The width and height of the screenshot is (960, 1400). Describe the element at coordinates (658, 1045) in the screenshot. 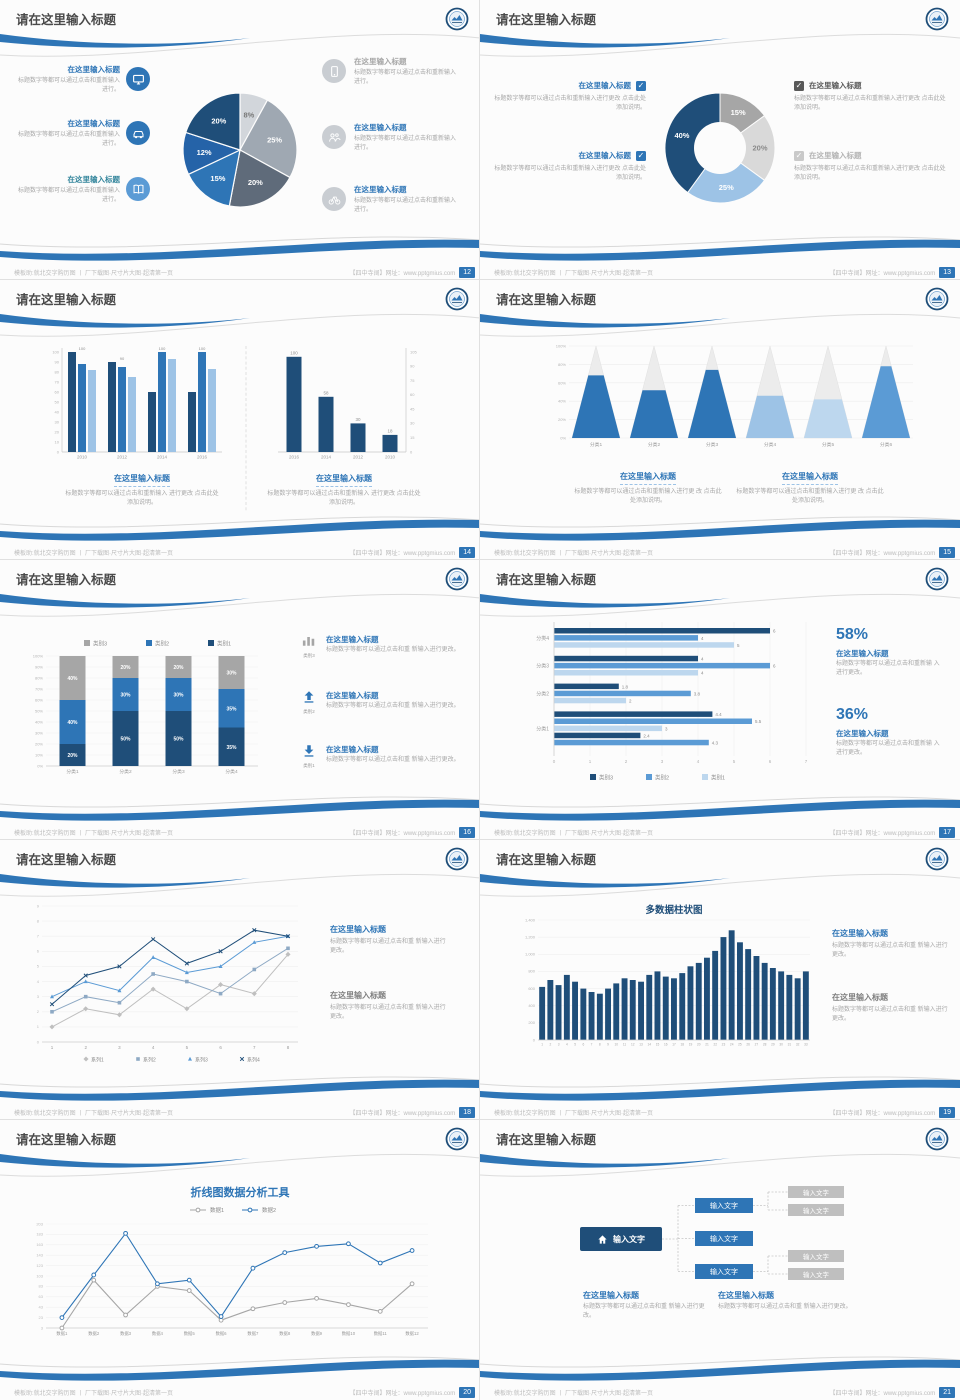

I see `svg-text: 15` at that location.